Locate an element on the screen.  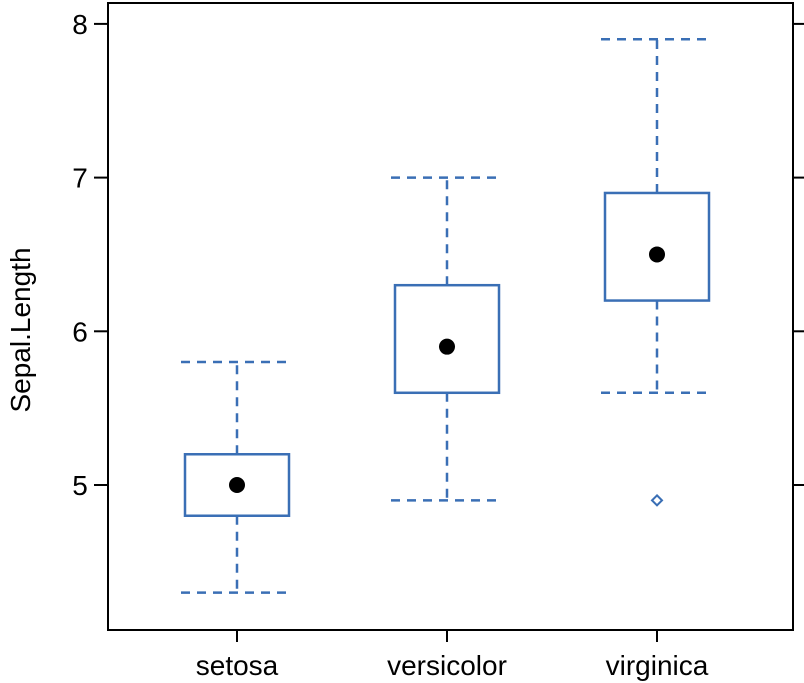
x-tick-label: setosa is located at coordinates (237, 665).